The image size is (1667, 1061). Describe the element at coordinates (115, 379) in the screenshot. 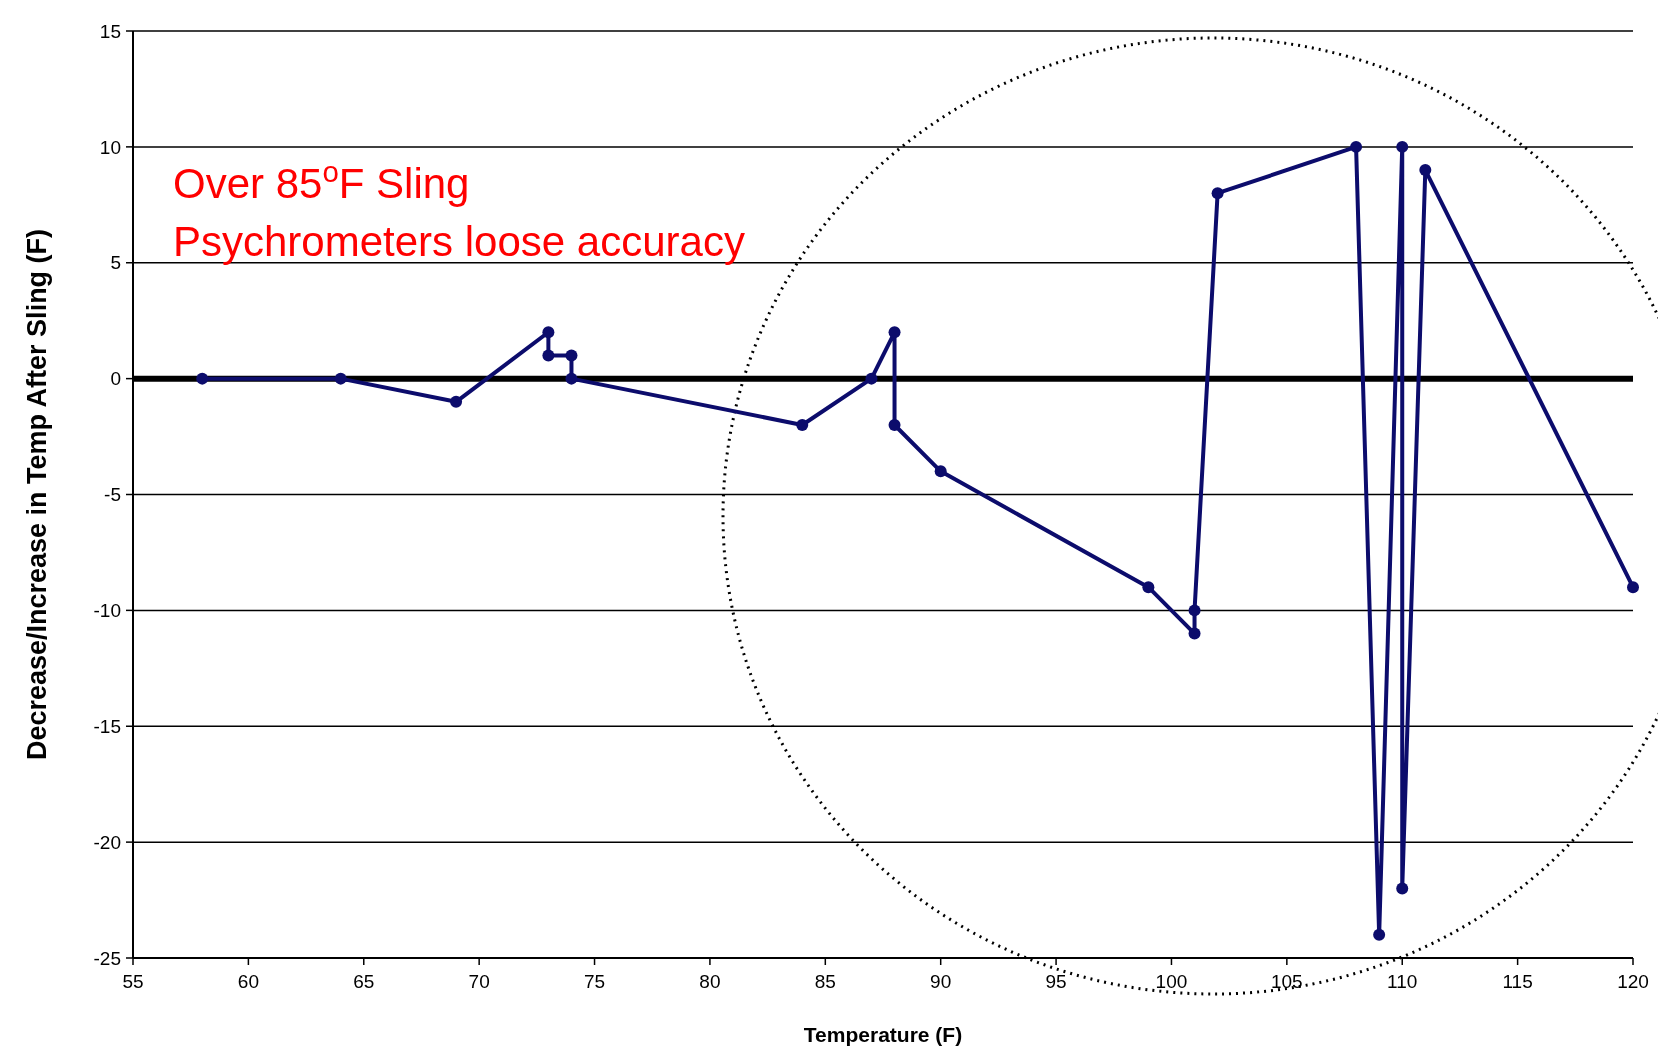

I see `y-tick-label: 0` at that location.